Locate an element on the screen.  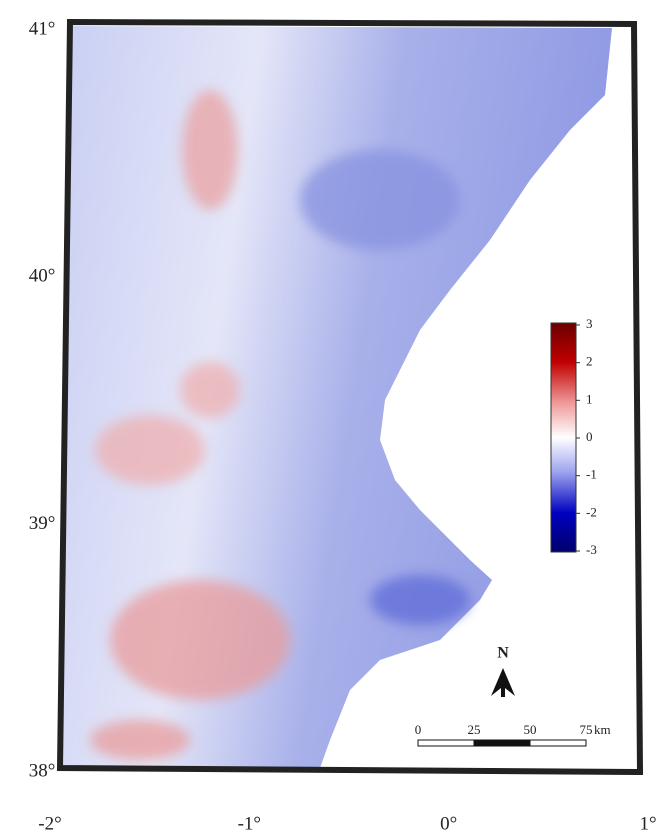
colorbar-label: -2 is located at coordinates (591, 511).